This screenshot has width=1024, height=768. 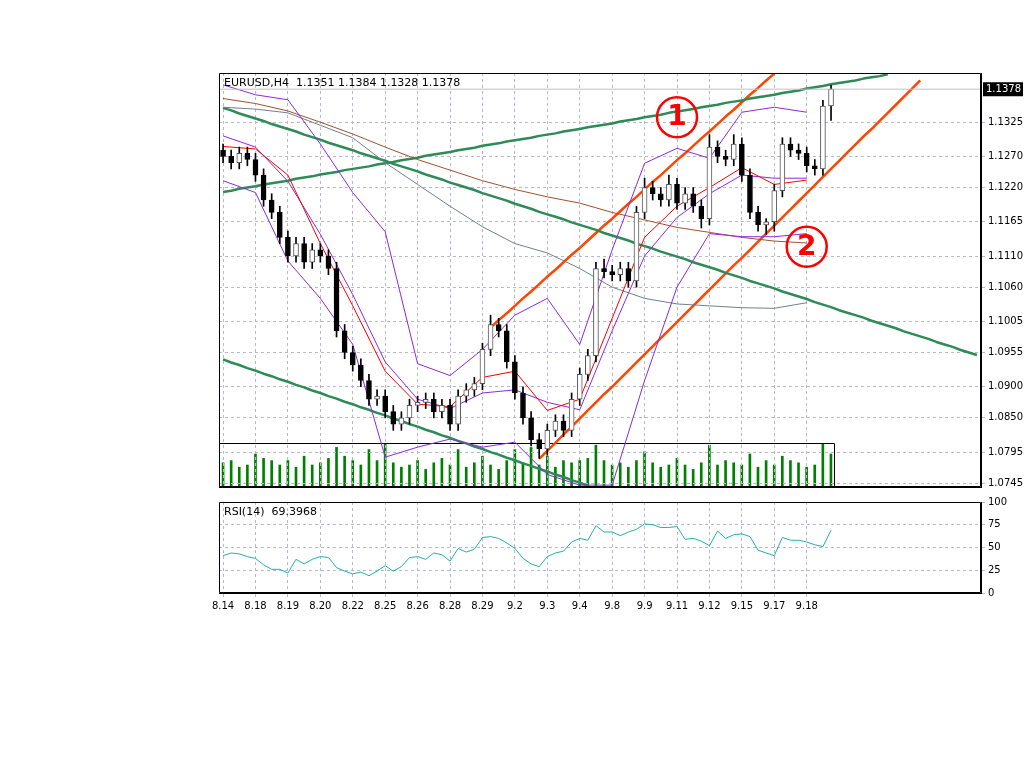 What do you see at coordinates (1005, 451) in the screenshot?
I see `y-tick-label: 1.0795` at bounding box center [1005, 451].